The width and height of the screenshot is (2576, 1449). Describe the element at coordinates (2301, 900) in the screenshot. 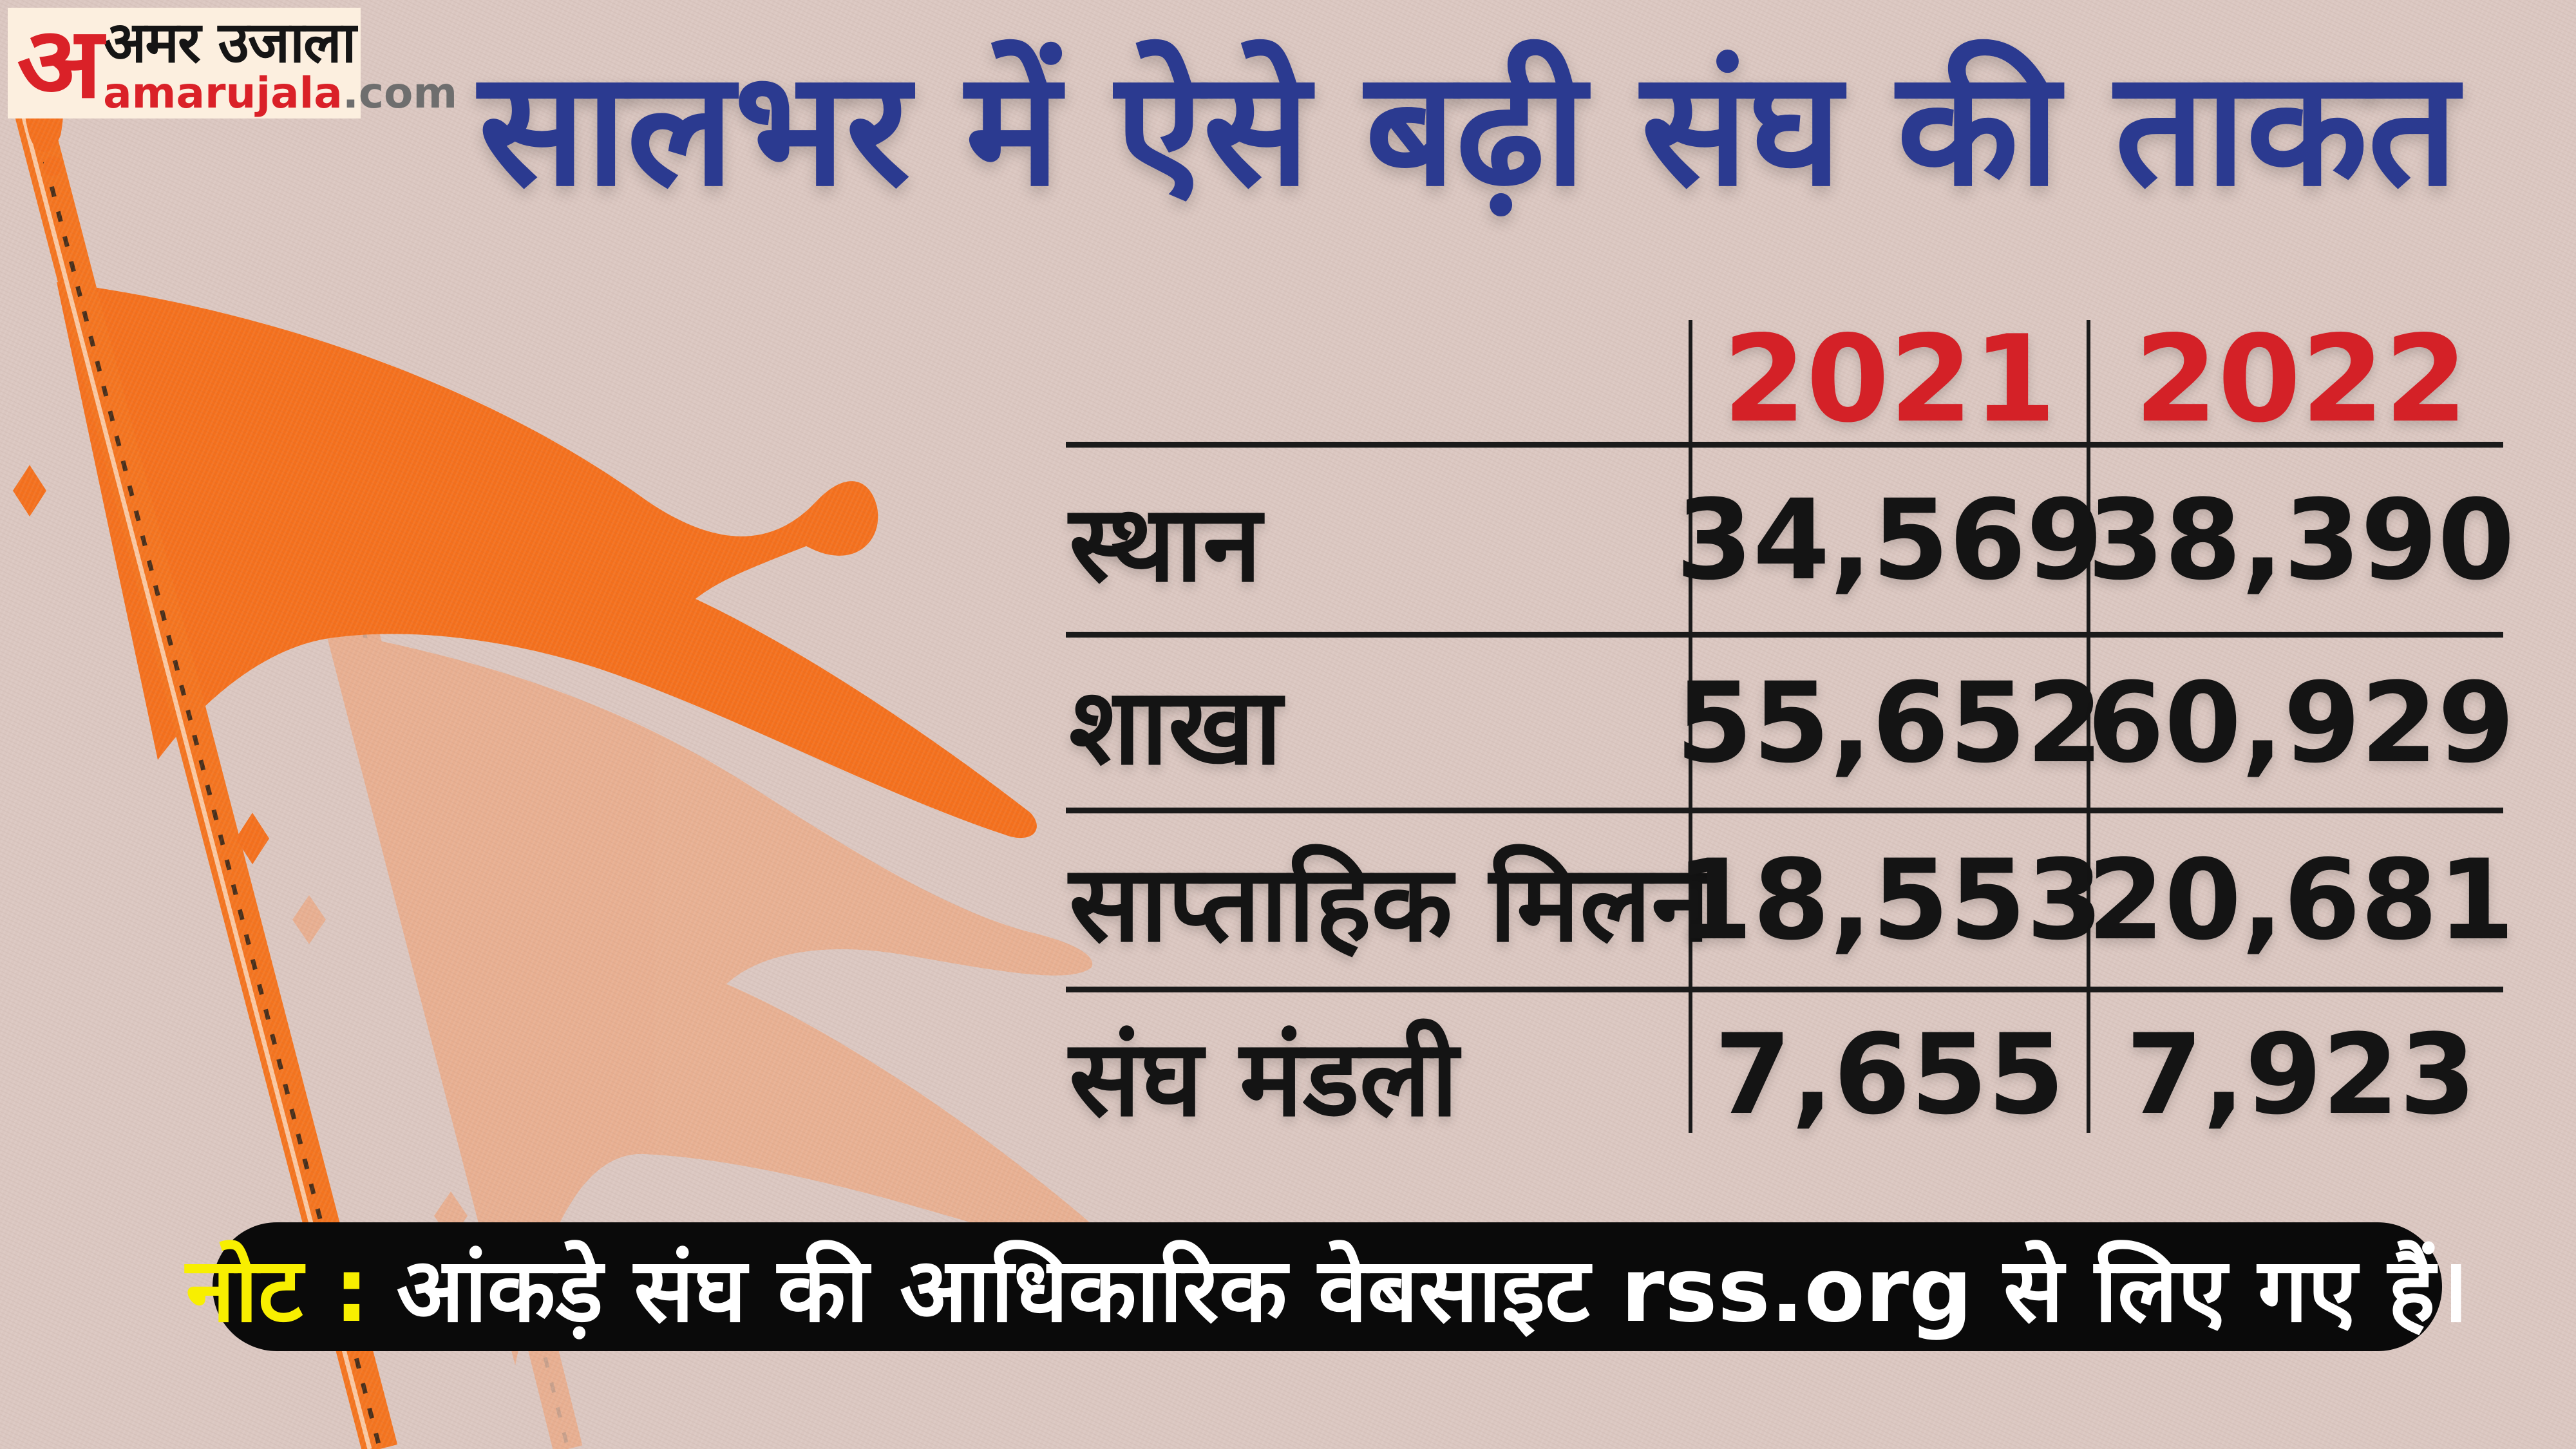

I see `row-value-2022: 20,681` at that location.